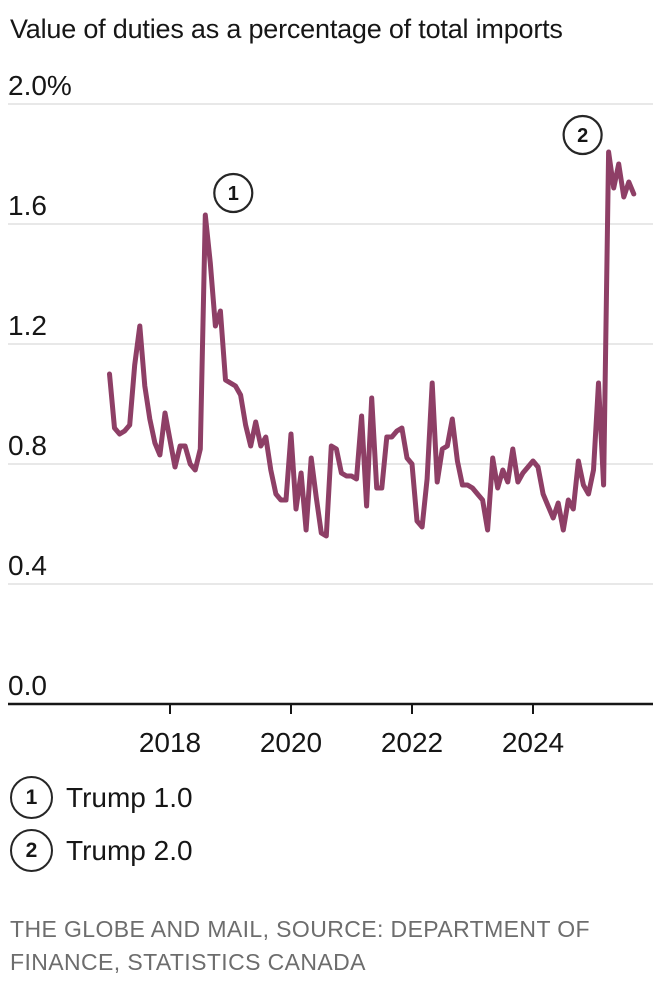 The height and width of the screenshot is (988, 660). Describe the element at coordinates (412, 742) in the screenshot. I see `x-tick-label: 2022` at that location.